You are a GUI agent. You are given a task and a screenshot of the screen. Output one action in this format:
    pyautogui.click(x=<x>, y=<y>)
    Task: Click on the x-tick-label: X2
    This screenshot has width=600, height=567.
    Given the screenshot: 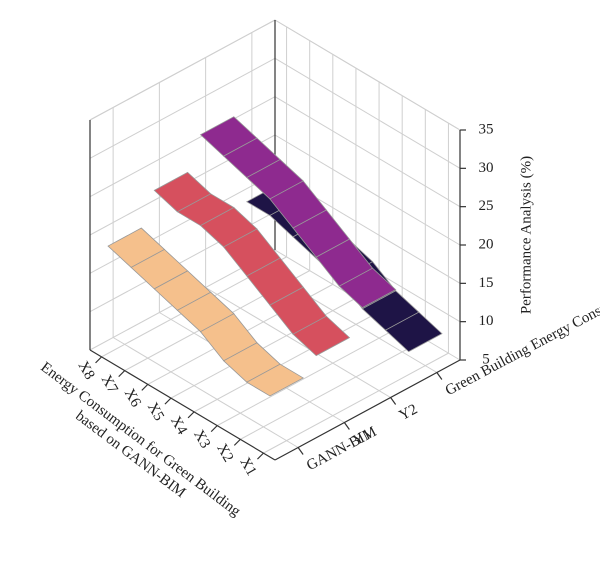 What is the action you would take?
    pyautogui.click(x=224, y=453)
    